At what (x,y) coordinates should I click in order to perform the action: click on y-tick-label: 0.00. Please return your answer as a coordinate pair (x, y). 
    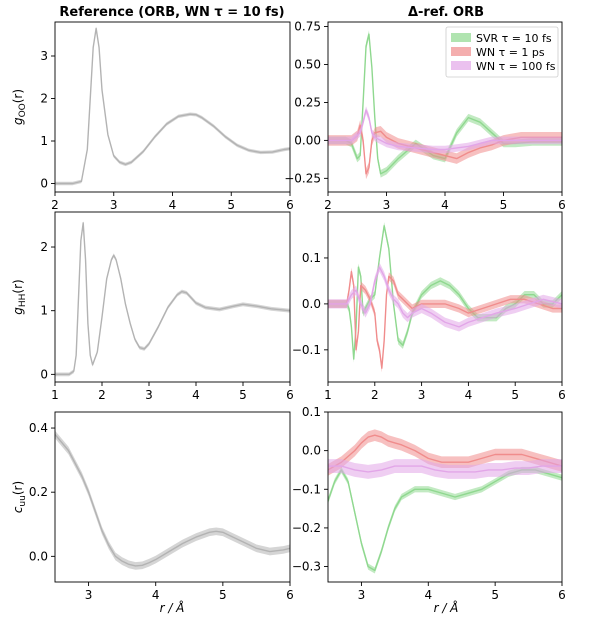
    Looking at the image, I should click on (307, 140).